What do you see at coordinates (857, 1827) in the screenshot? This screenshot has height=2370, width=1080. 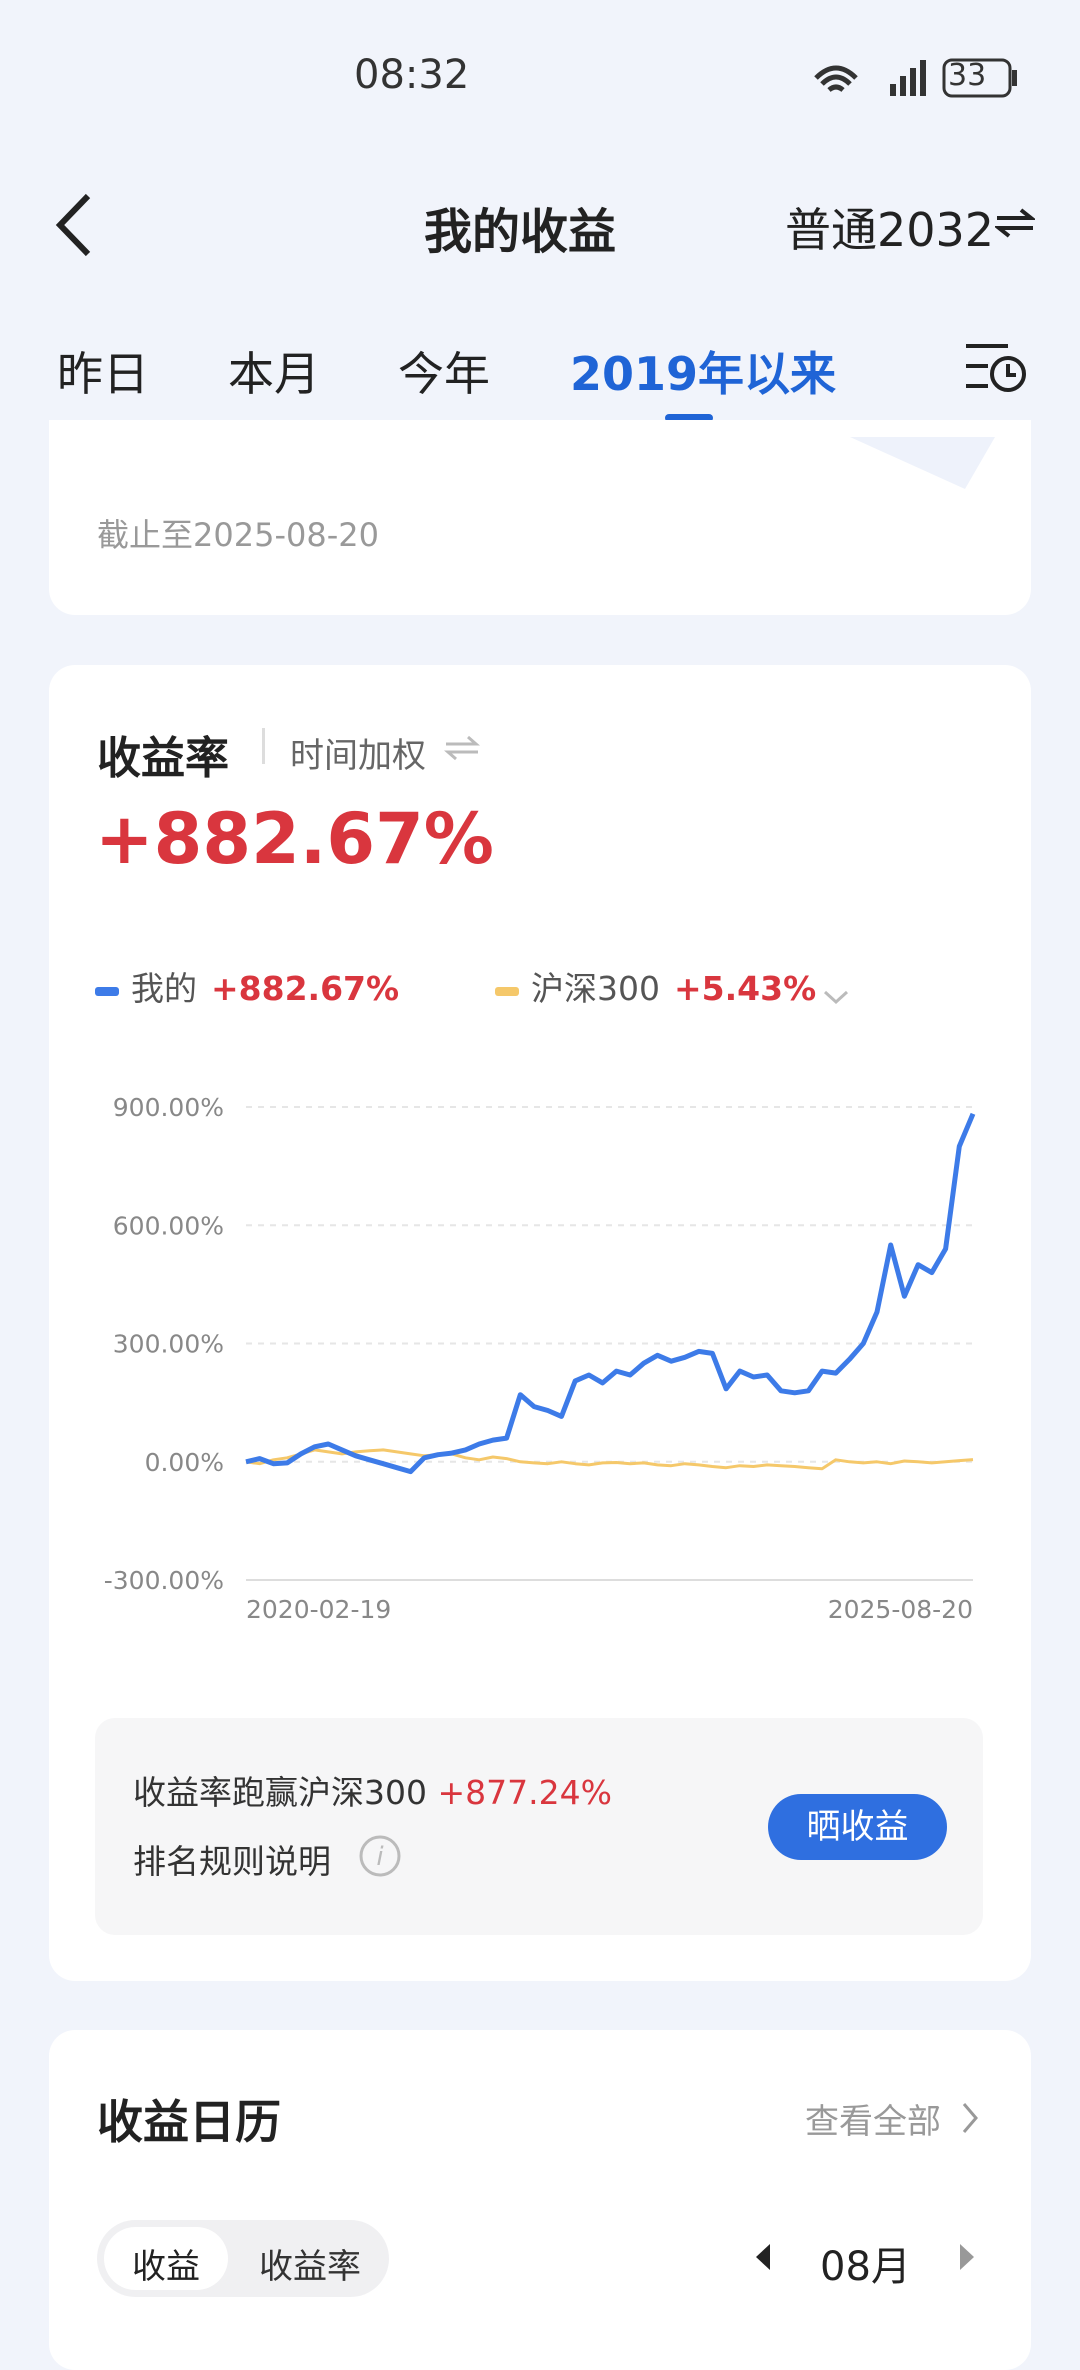 I see `share-button: 晒收益` at bounding box center [857, 1827].